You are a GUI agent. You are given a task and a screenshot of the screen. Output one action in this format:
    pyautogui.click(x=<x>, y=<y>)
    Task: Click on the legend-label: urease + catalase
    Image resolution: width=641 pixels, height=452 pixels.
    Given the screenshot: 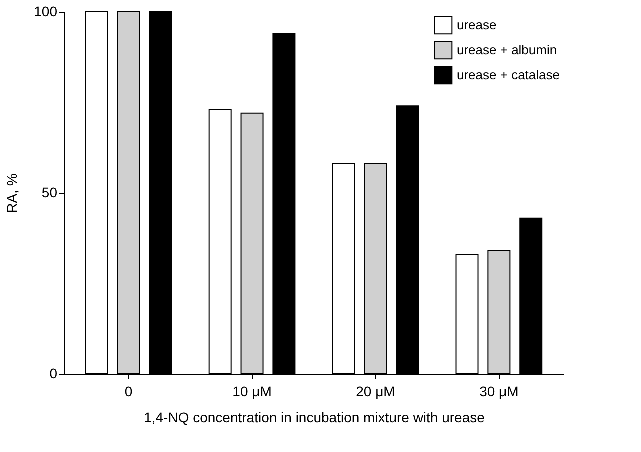 What is the action you would take?
    pyautogui.click(x=508, y=75)
    